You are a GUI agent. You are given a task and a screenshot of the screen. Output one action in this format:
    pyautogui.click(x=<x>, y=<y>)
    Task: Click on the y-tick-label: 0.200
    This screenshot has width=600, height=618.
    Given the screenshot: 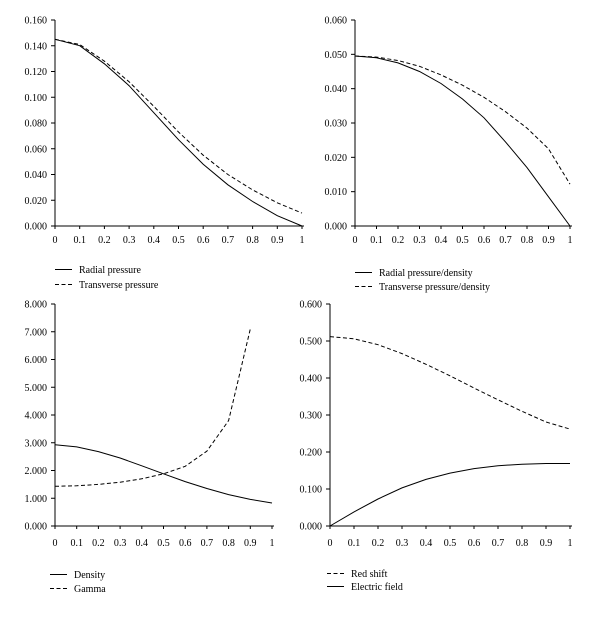 What is the action you would take?
    pyautogui.click(x=311, y=453)
    